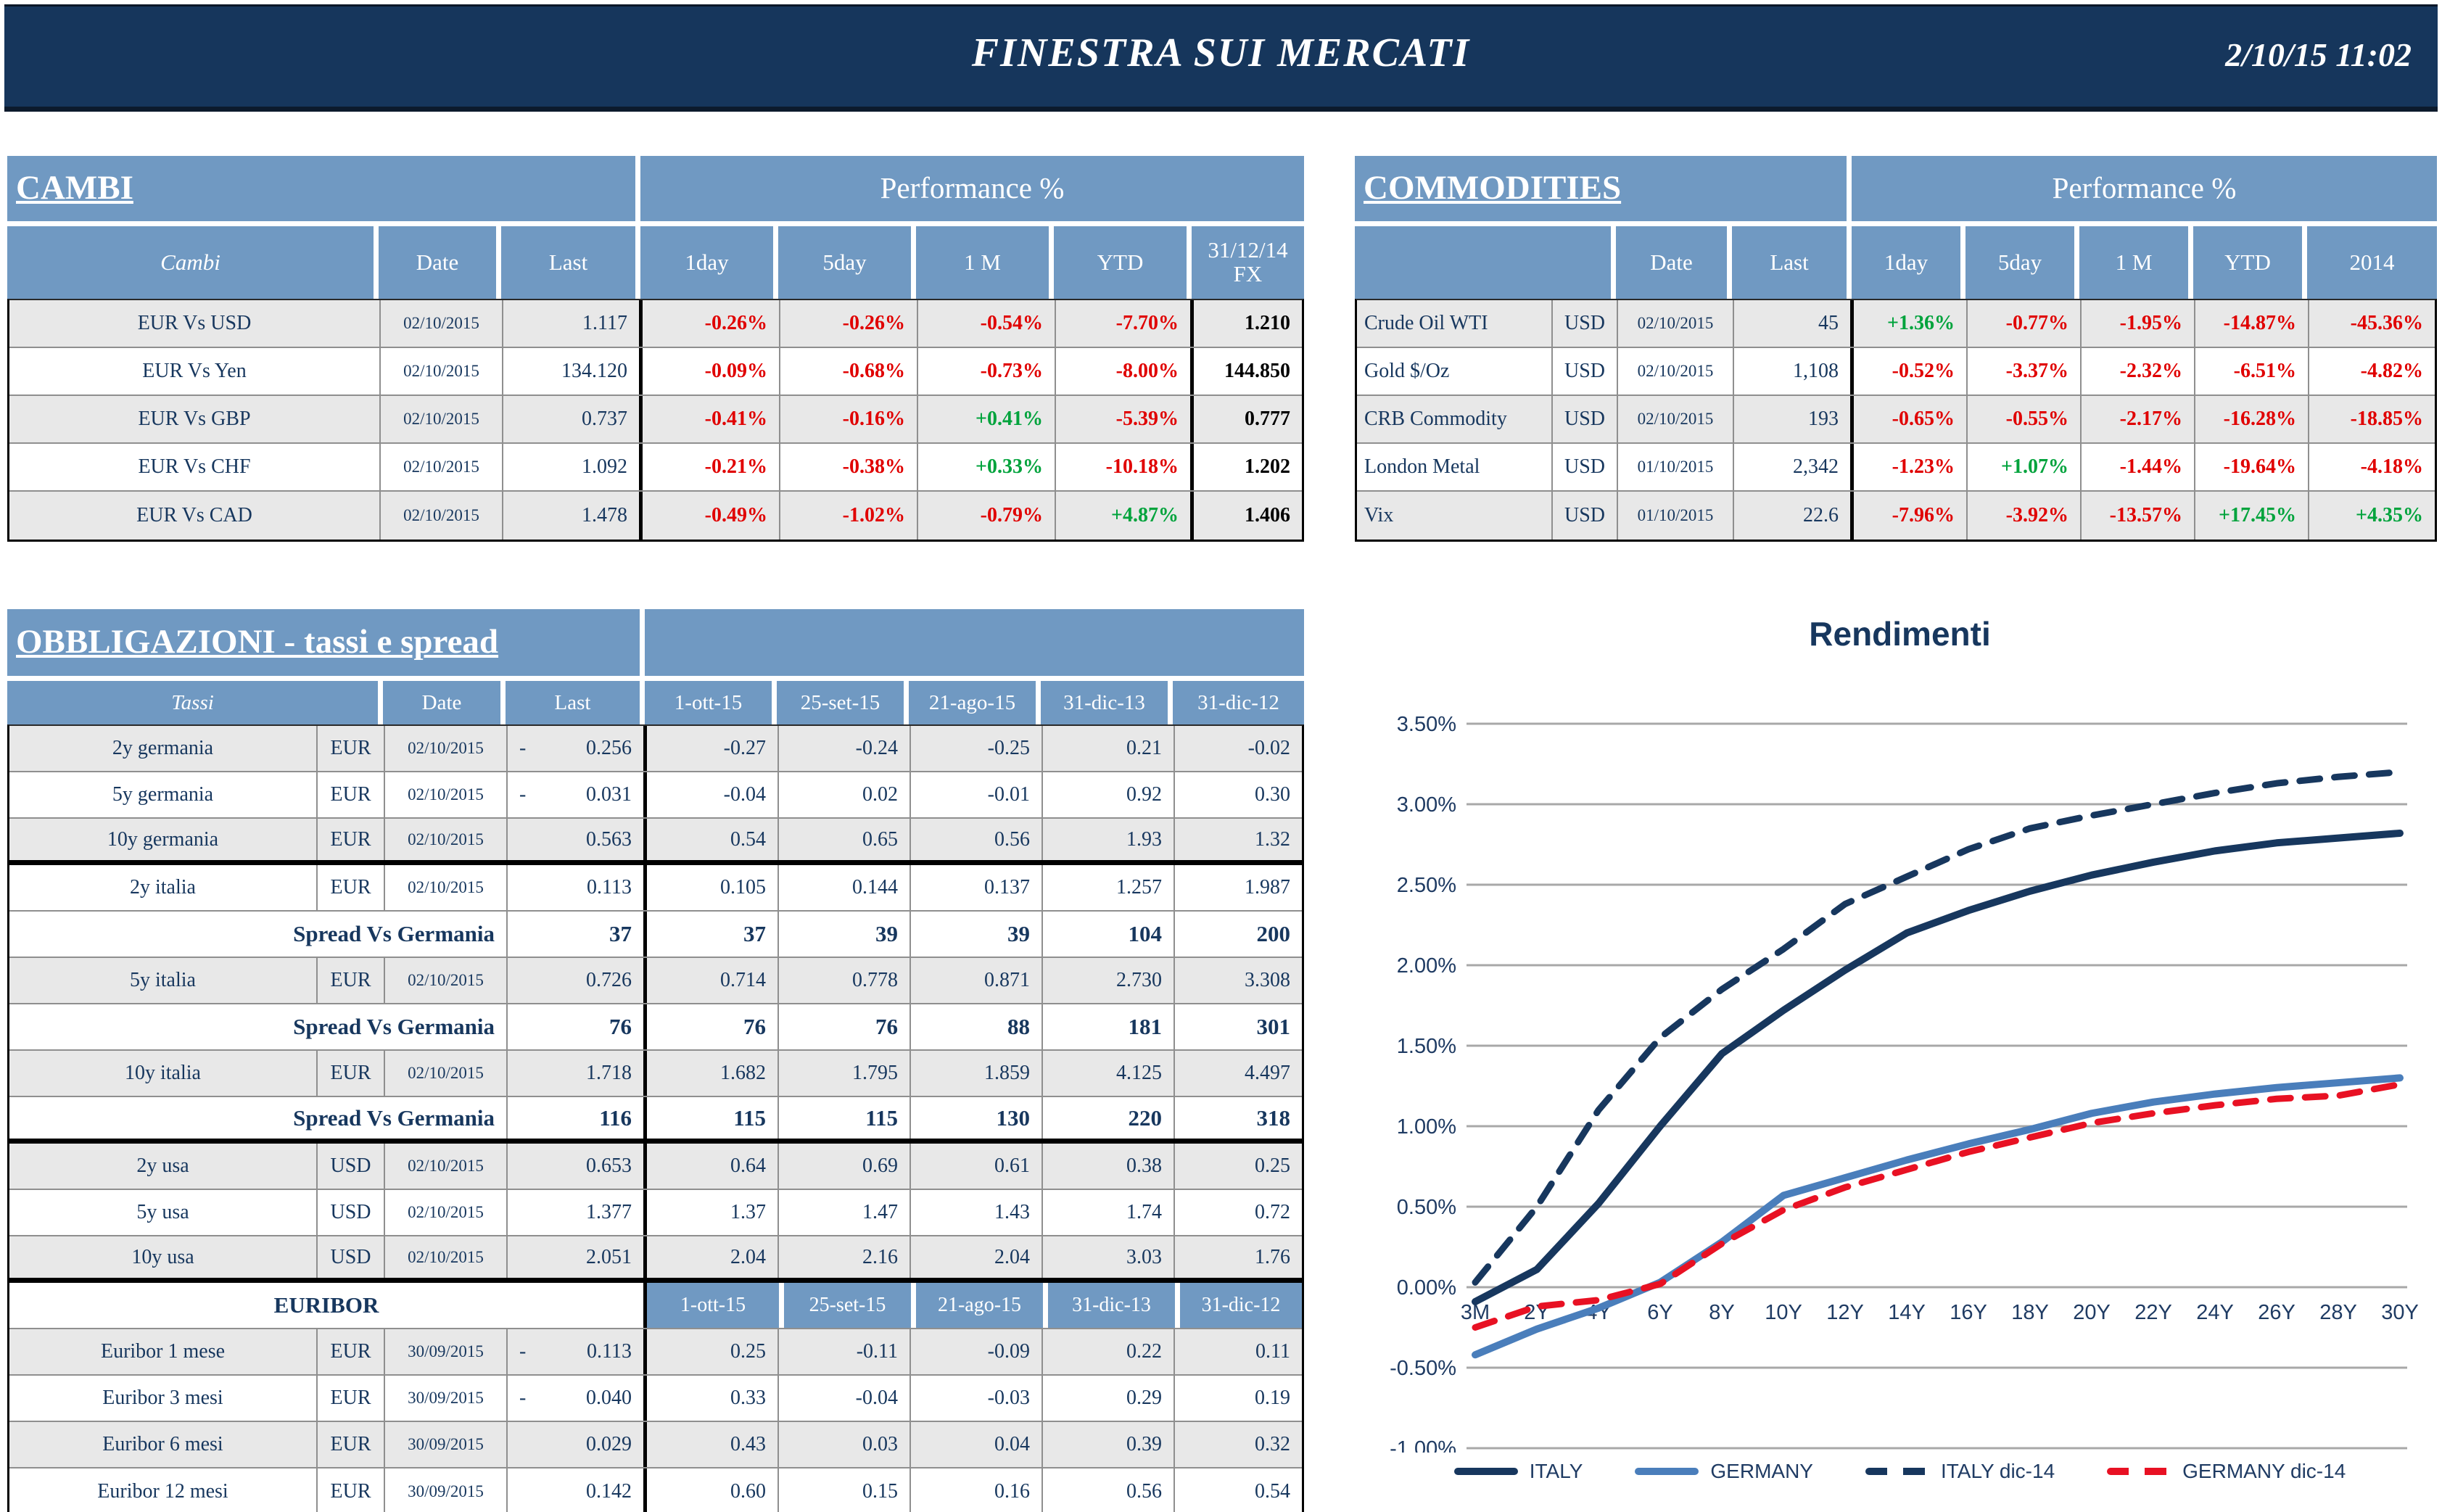 This screenshot has width=2442, height=1512. Describe the element at coordinates (163, 1351) in the screenshot. I see `row-name: Euribor 1 mese` at that location.